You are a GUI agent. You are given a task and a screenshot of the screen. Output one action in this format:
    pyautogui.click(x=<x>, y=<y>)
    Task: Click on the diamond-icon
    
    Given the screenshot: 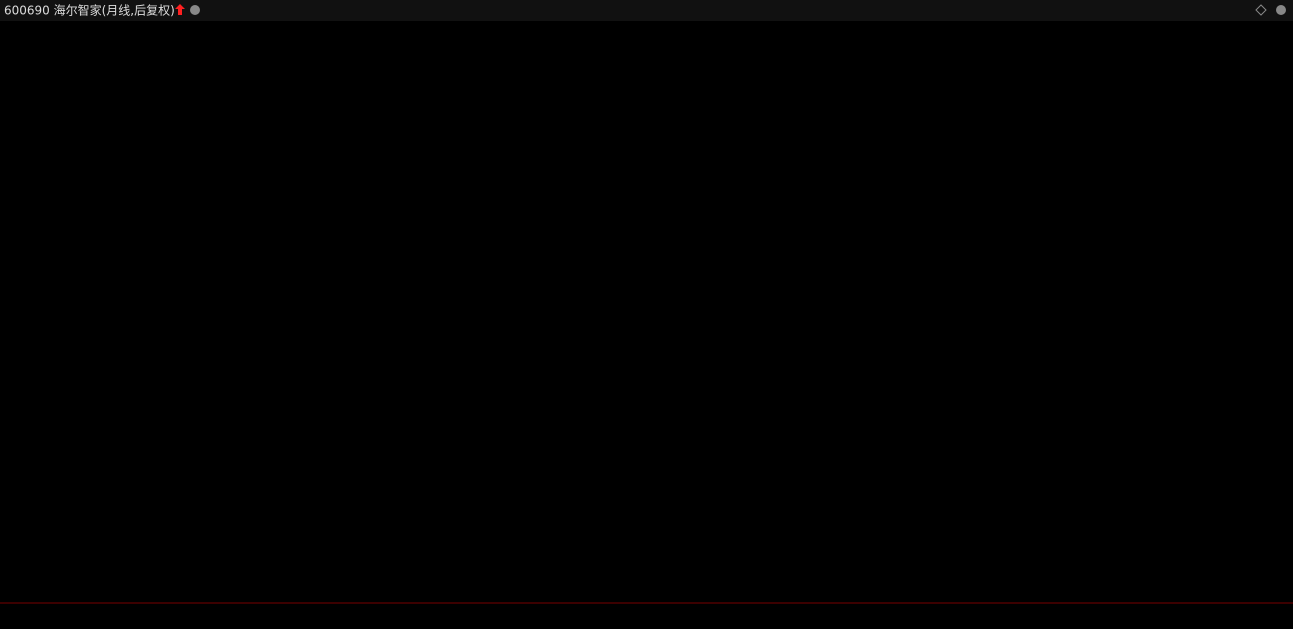 What is the action you would take?
    pyautogui.click(x=1261, y=10)
    